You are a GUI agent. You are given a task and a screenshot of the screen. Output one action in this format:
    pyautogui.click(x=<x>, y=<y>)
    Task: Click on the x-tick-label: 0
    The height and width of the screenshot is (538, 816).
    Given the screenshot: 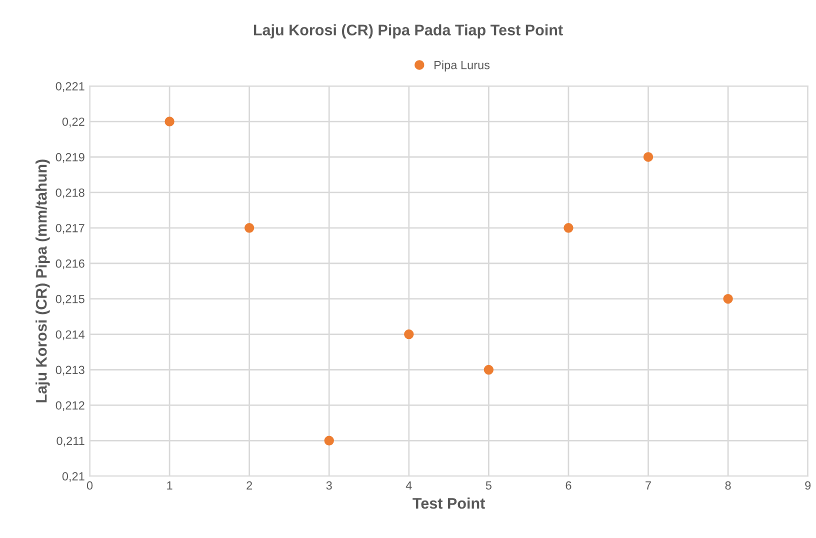 What is the action you would take?
    pyautogui.click(x=89, y=485)
    